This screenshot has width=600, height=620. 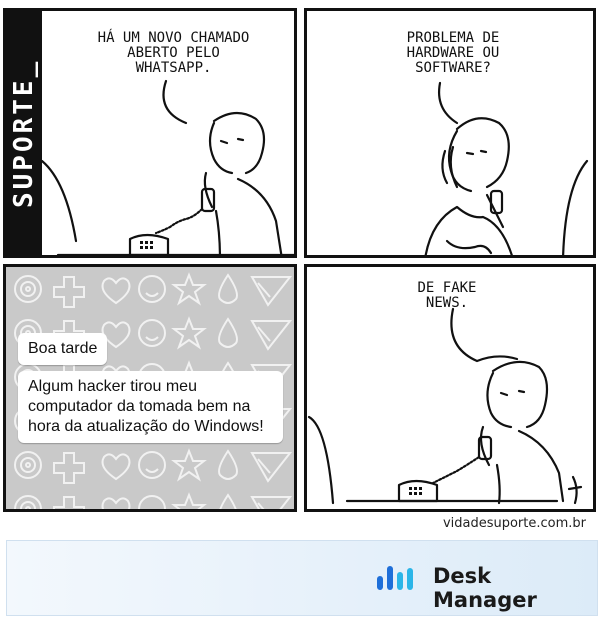 What do you see at coordinates (173, 53) in the screenshot?
I see `speech-text-1: HÁ UM NOVO CHAMADO ABERTO PELO WHATSAPP.` at bounding box center [173, 53].